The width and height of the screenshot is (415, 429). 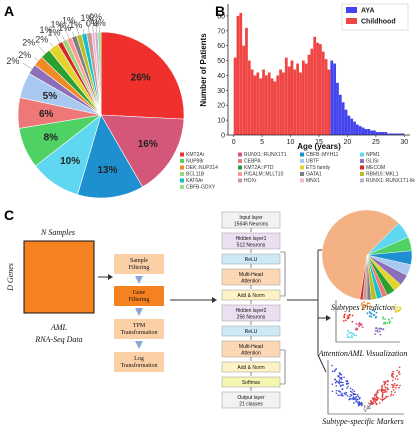 What do you see at coordinates (319, 142) in the screenshot?
I see `x-tick-label: 15` at bounding box center [319, 142].